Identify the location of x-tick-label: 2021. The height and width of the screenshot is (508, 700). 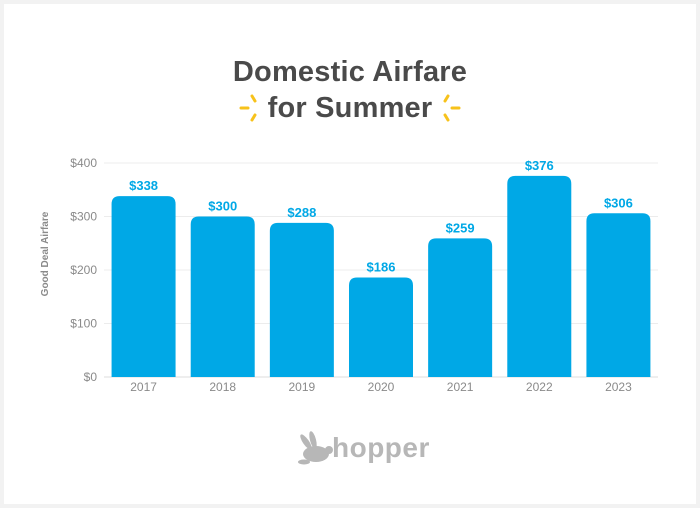
(460, 387).